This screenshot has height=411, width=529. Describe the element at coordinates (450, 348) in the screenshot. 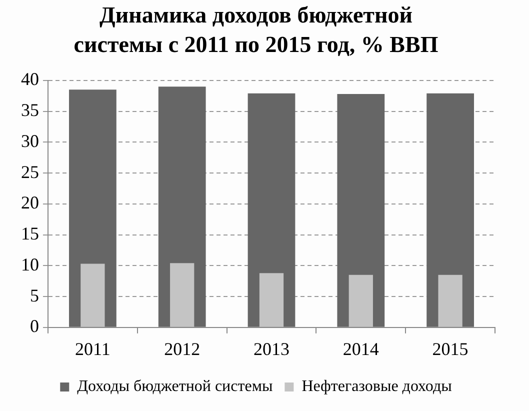

I see `x-tick-label: 2015` at that location.